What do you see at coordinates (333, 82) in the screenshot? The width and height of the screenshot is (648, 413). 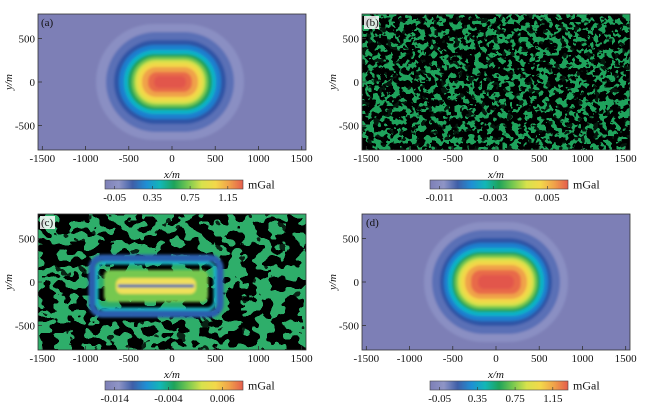 I see `panel-b-ylabel: y/m` at bounding box center [333, 82].